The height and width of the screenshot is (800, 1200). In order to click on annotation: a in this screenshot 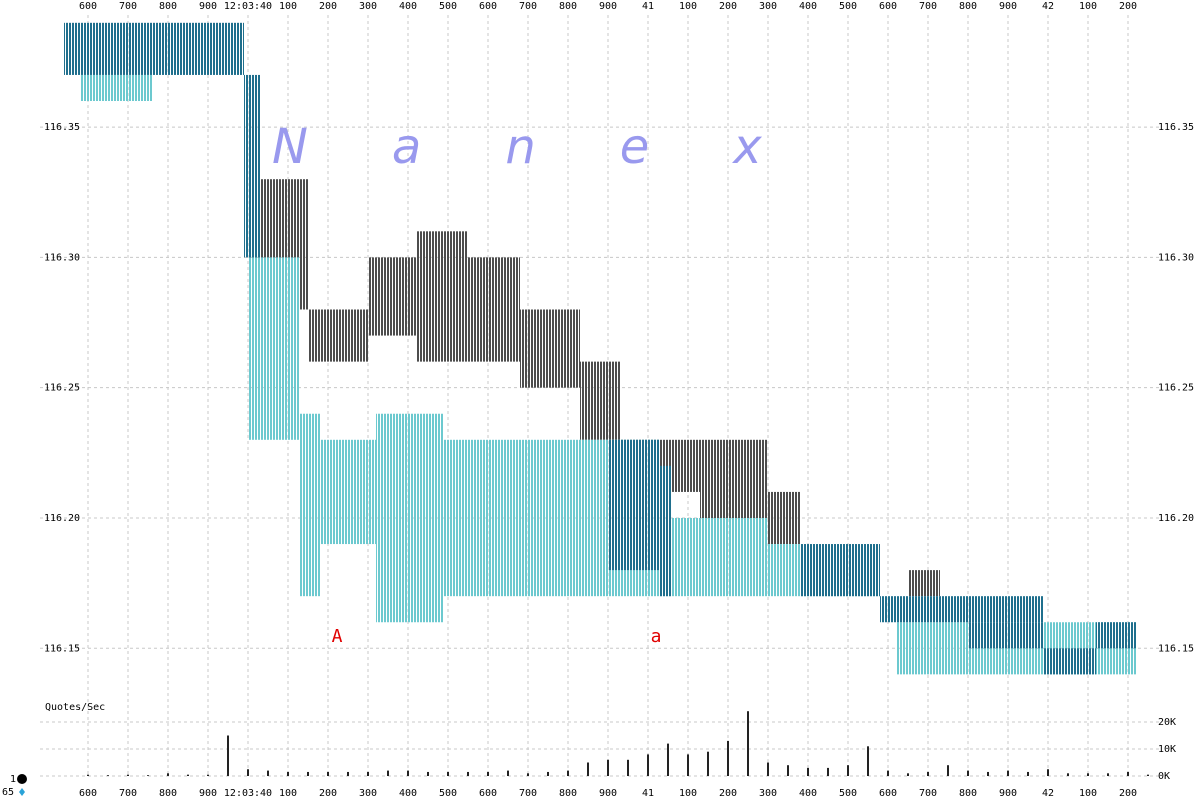, I will do `click(656, 636)`.